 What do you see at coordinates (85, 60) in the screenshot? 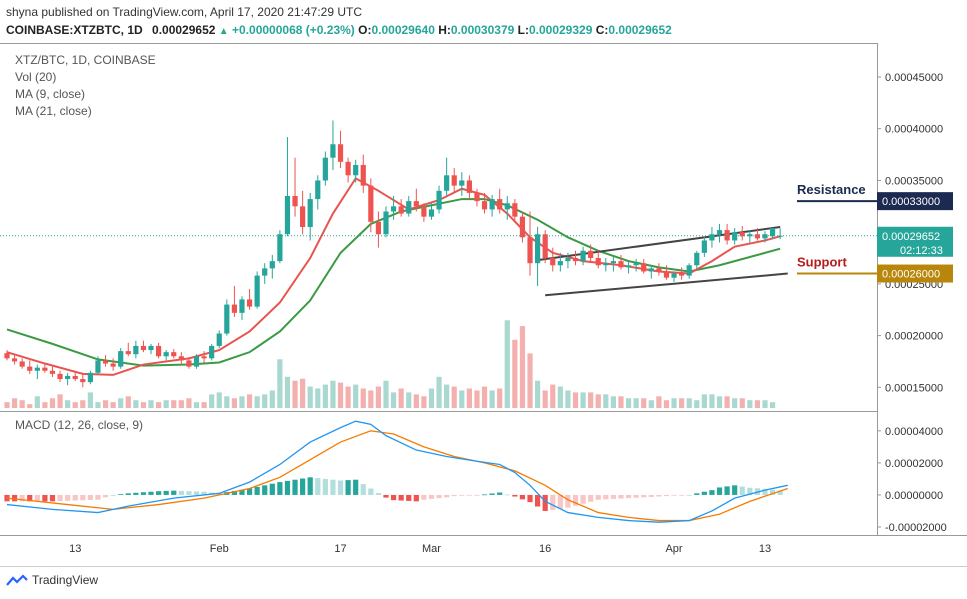
I see `chart-legend-title: XTZ/BTC, 1D, COINBASE` at bounding box center [85, 60].